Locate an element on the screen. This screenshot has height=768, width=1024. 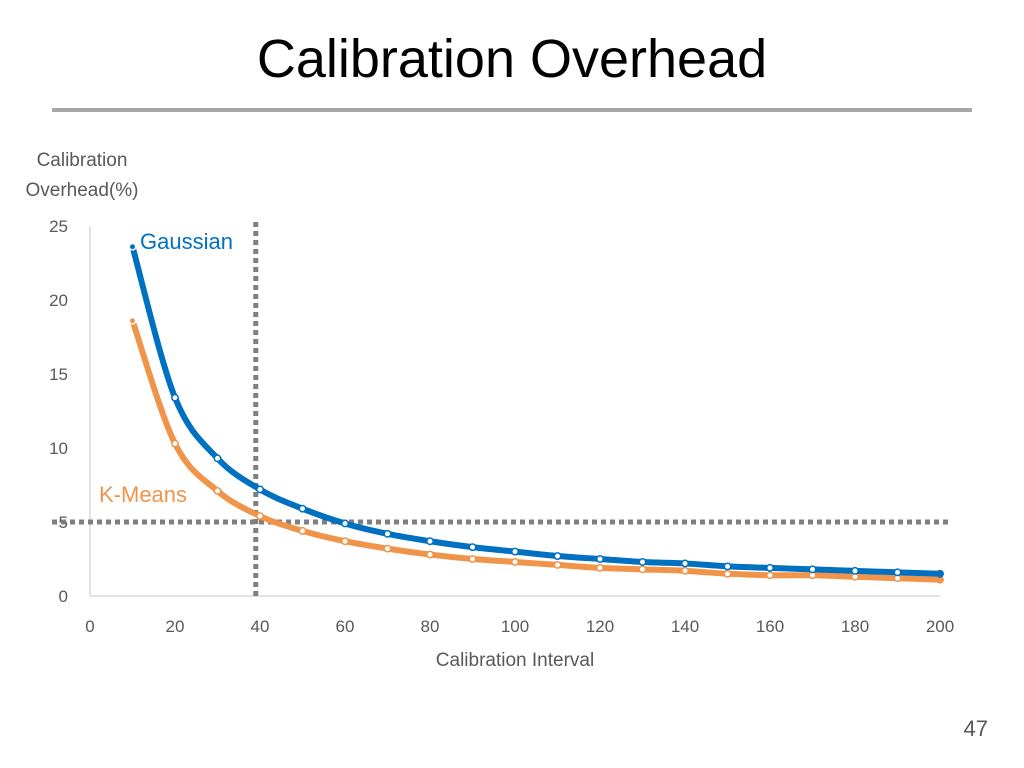
title-divider is located at coordinates (512, 110).